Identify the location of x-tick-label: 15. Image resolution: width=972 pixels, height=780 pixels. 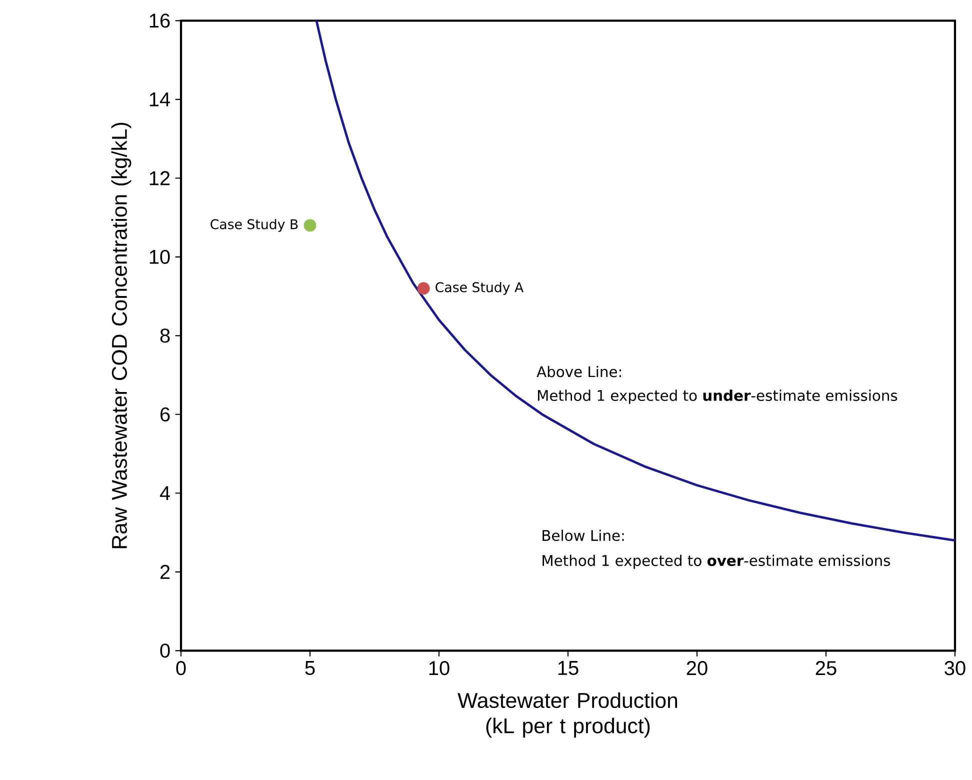
(568, 668).